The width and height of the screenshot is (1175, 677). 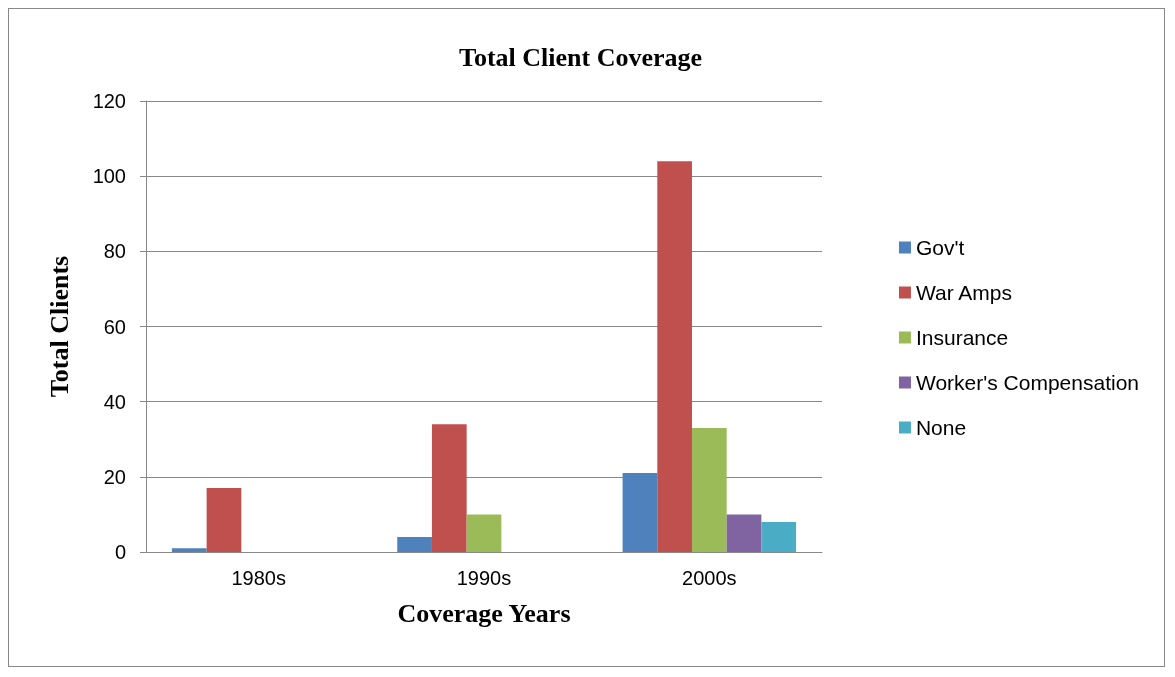 I want to click on x-tick-label: 1980s, so click(x=258, y=578).